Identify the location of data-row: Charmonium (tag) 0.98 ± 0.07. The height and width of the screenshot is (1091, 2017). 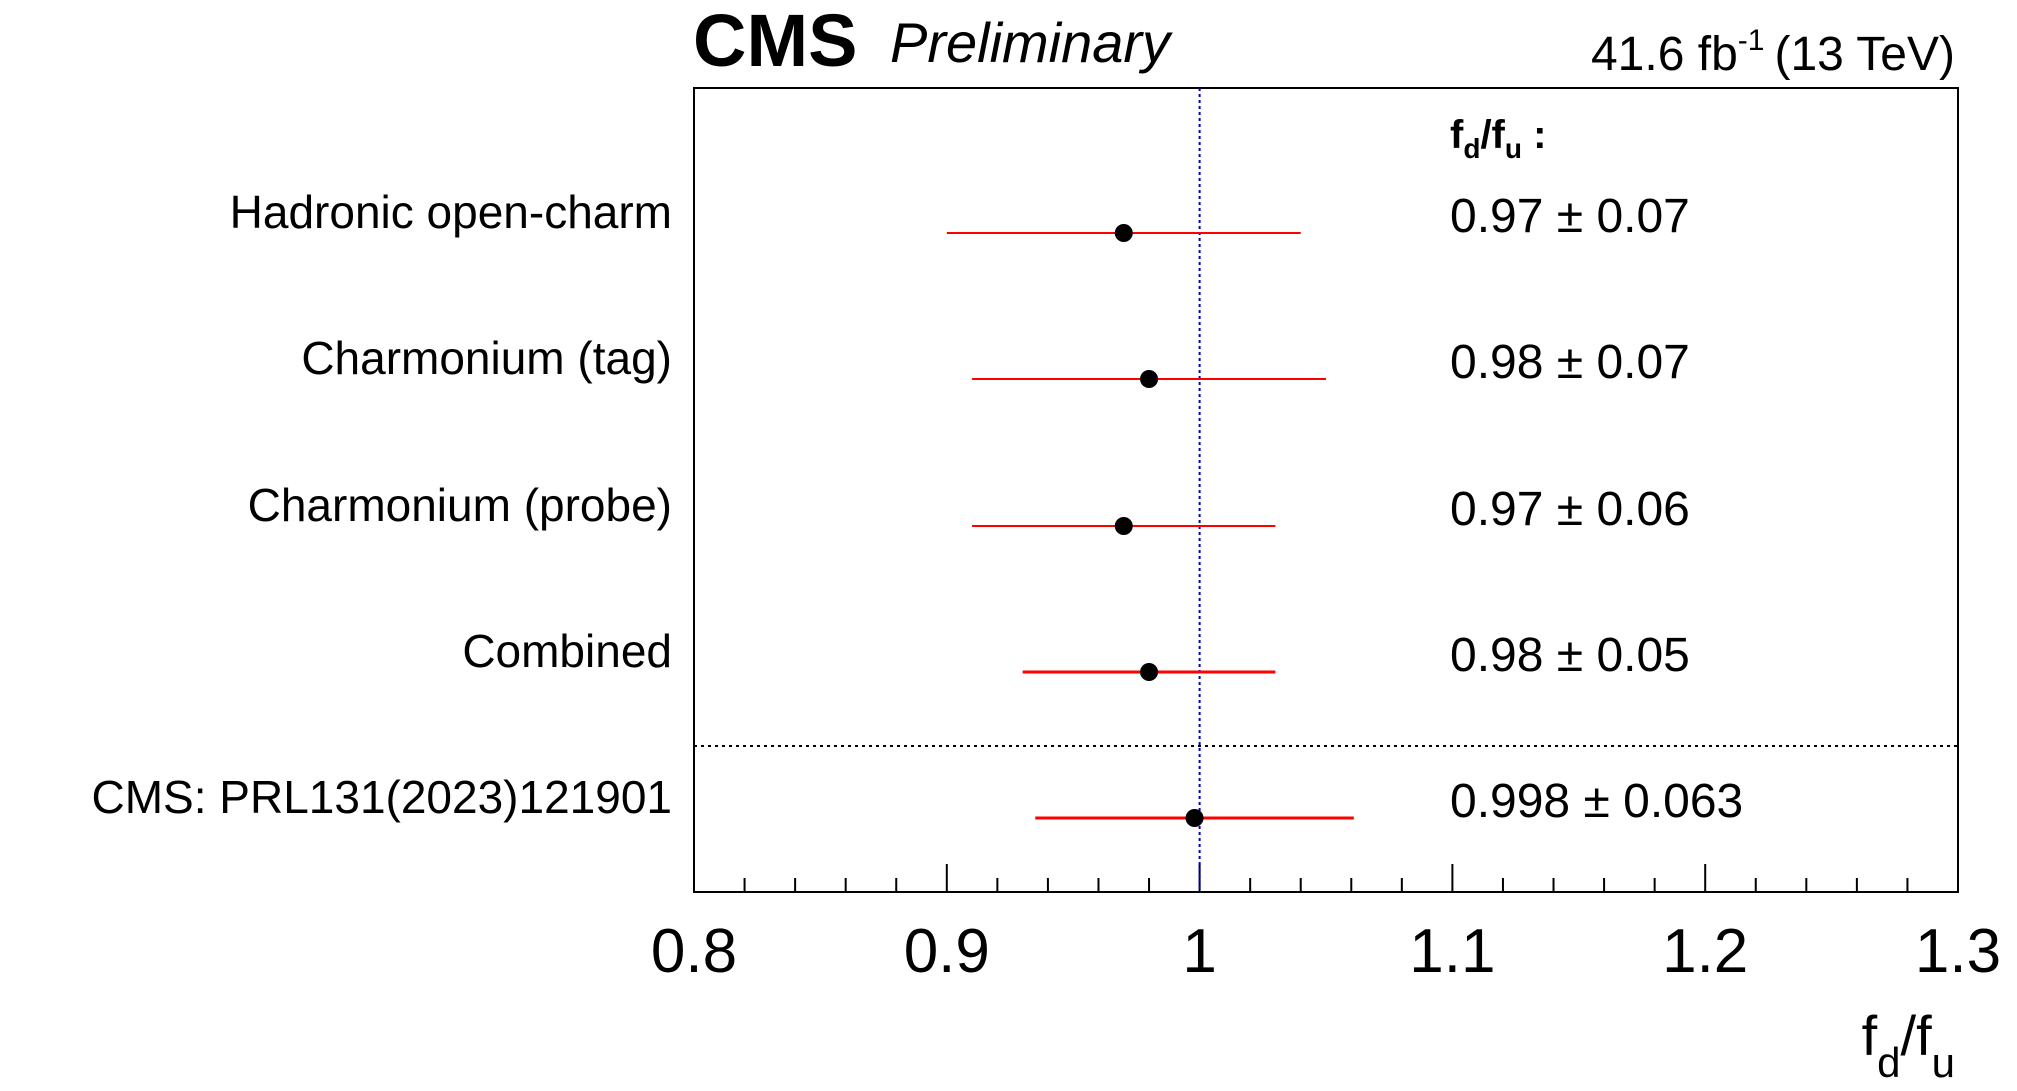
(995, 360).